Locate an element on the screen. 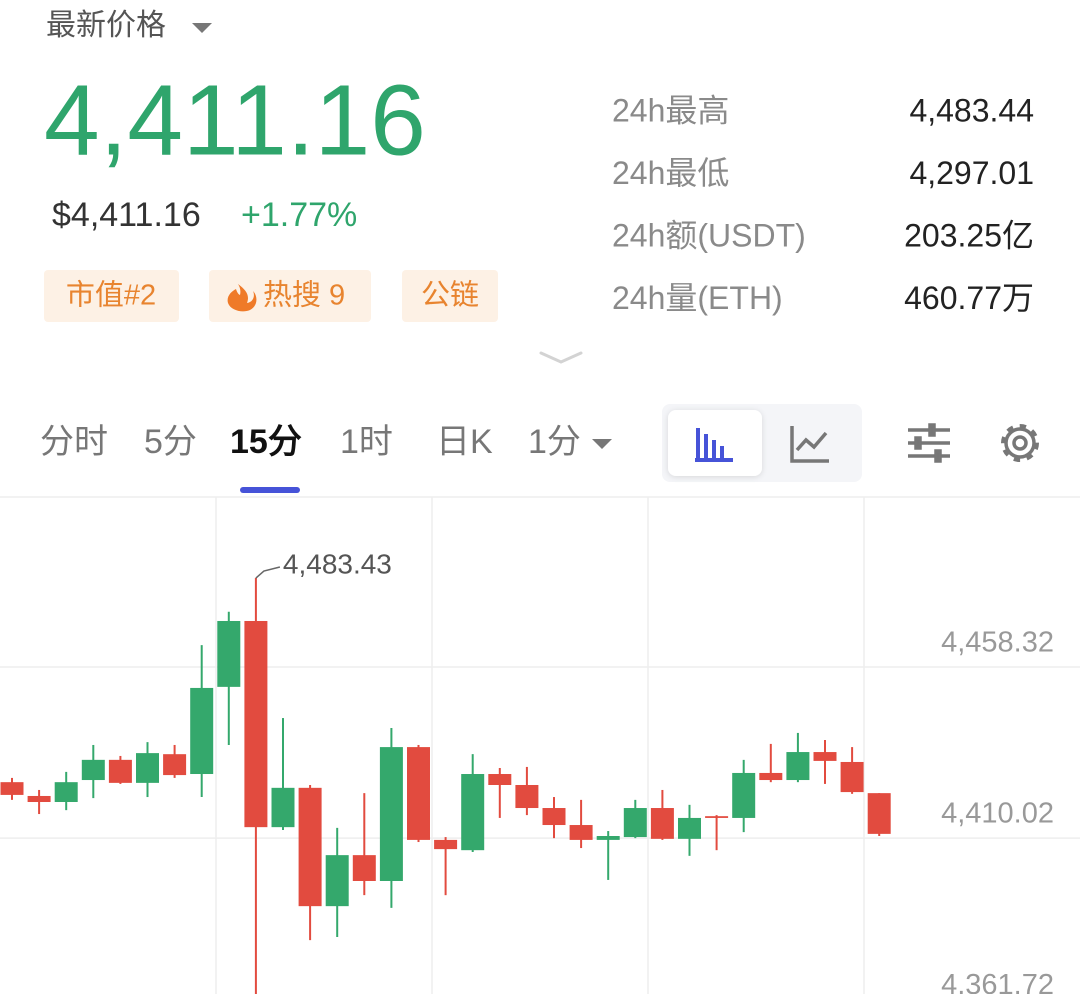  annotation-leader is located at coordinates (268, 572).